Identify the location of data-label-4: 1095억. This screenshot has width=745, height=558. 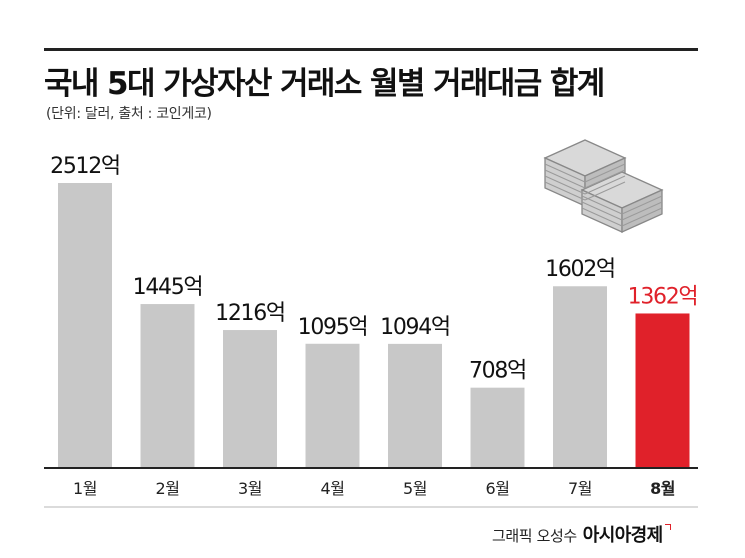
(333, 327).